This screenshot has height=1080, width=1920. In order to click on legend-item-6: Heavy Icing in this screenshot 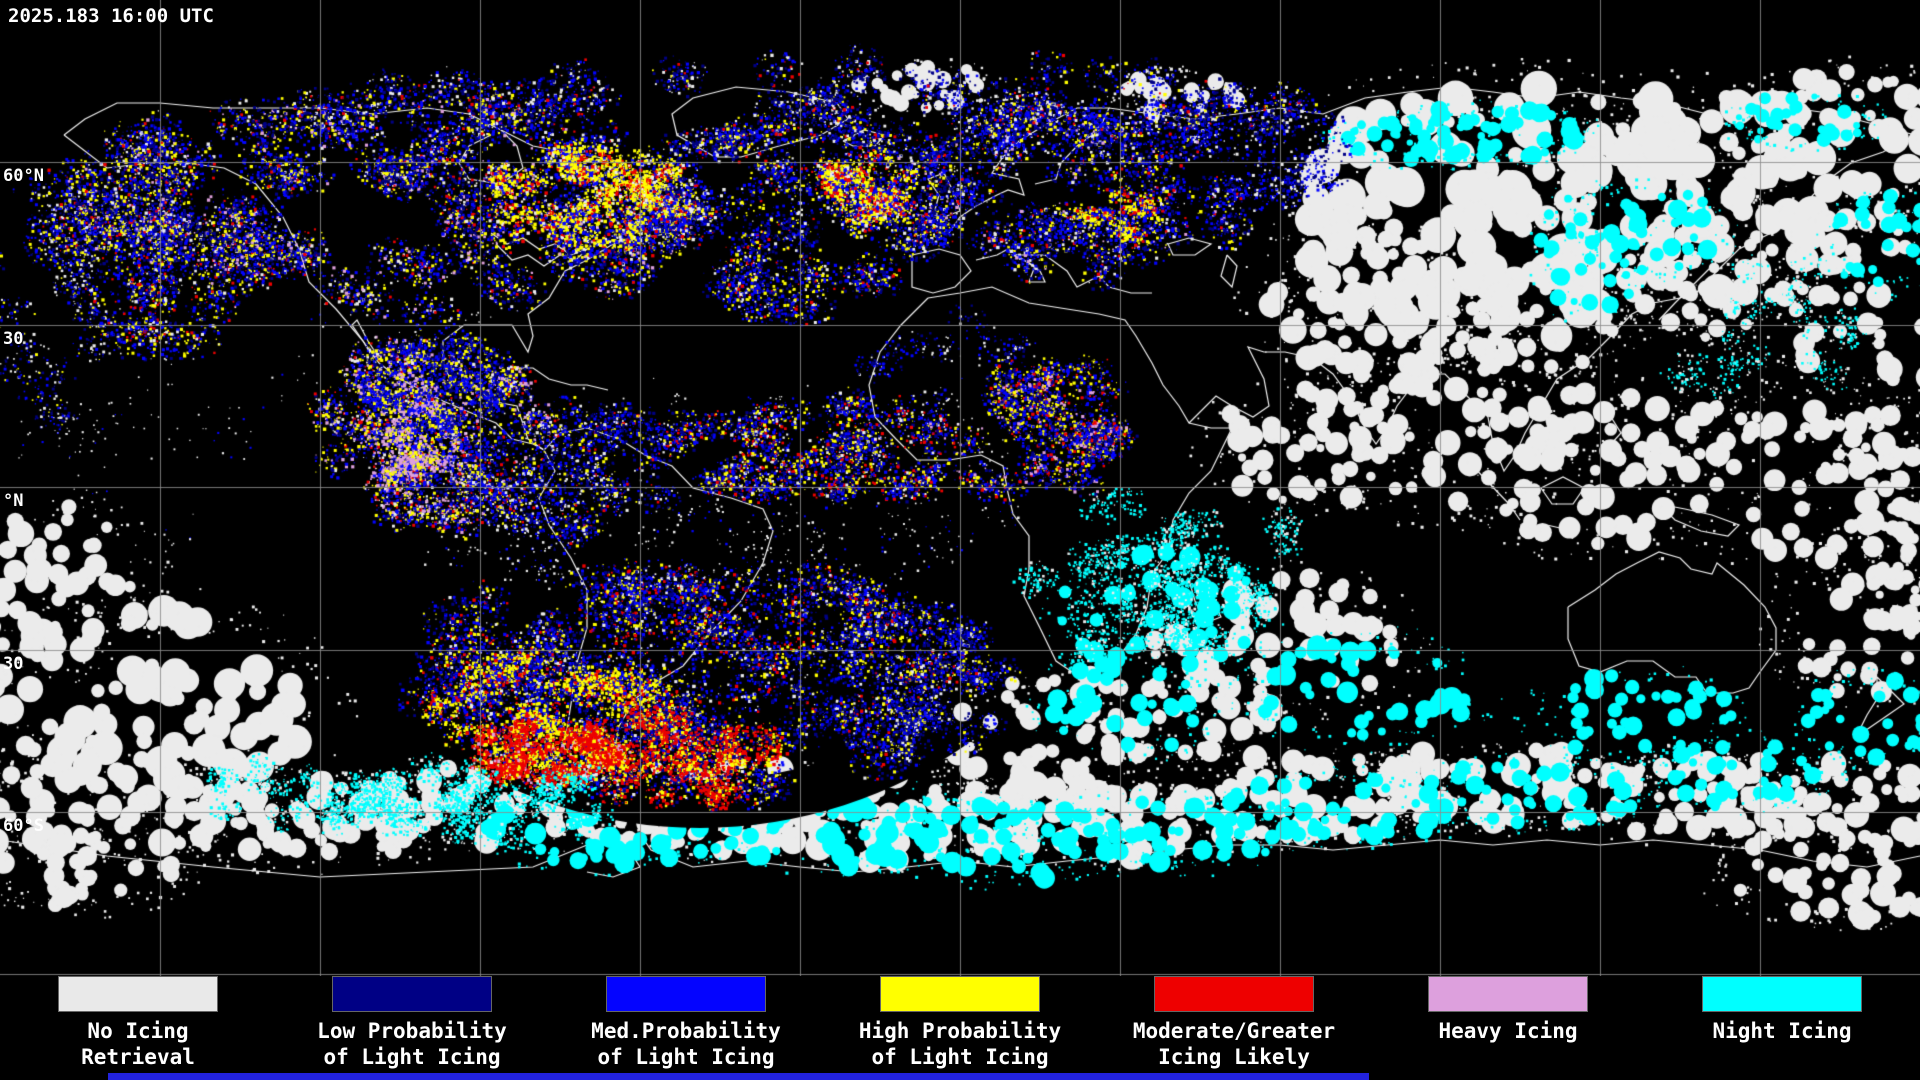, I will do `click(1508, 1010)`.